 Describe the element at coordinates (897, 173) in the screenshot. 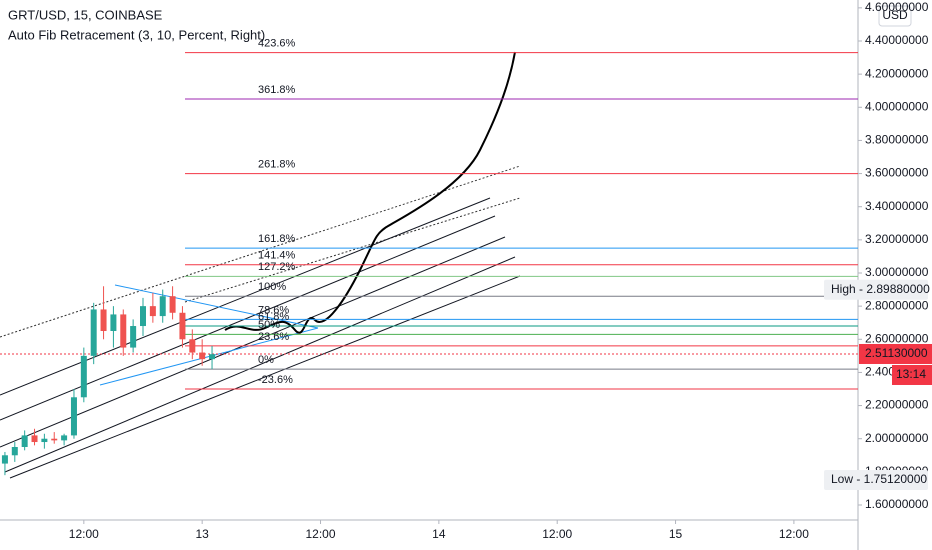

I see `y-tick-label: 3.60000000` at that location.